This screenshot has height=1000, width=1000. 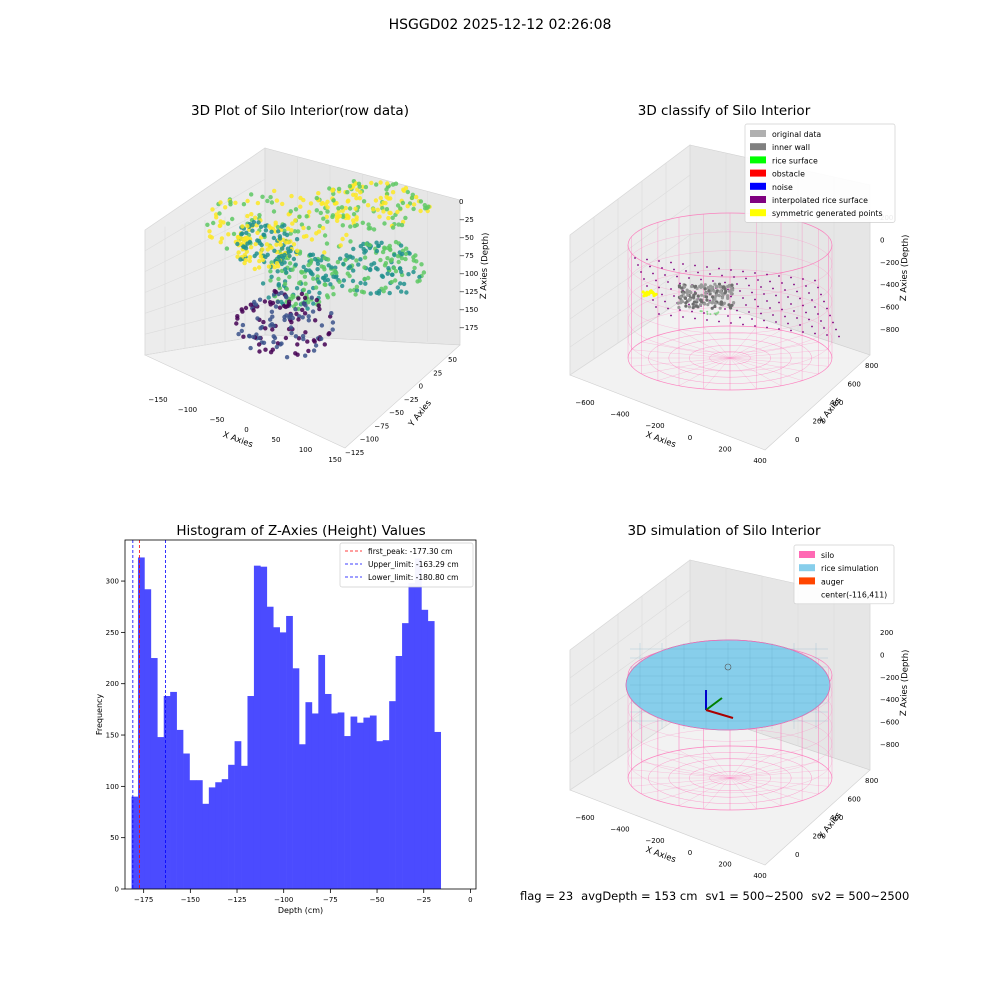 I want to click on x-axis-label: Depth (cm), so click(x=300, y=910).